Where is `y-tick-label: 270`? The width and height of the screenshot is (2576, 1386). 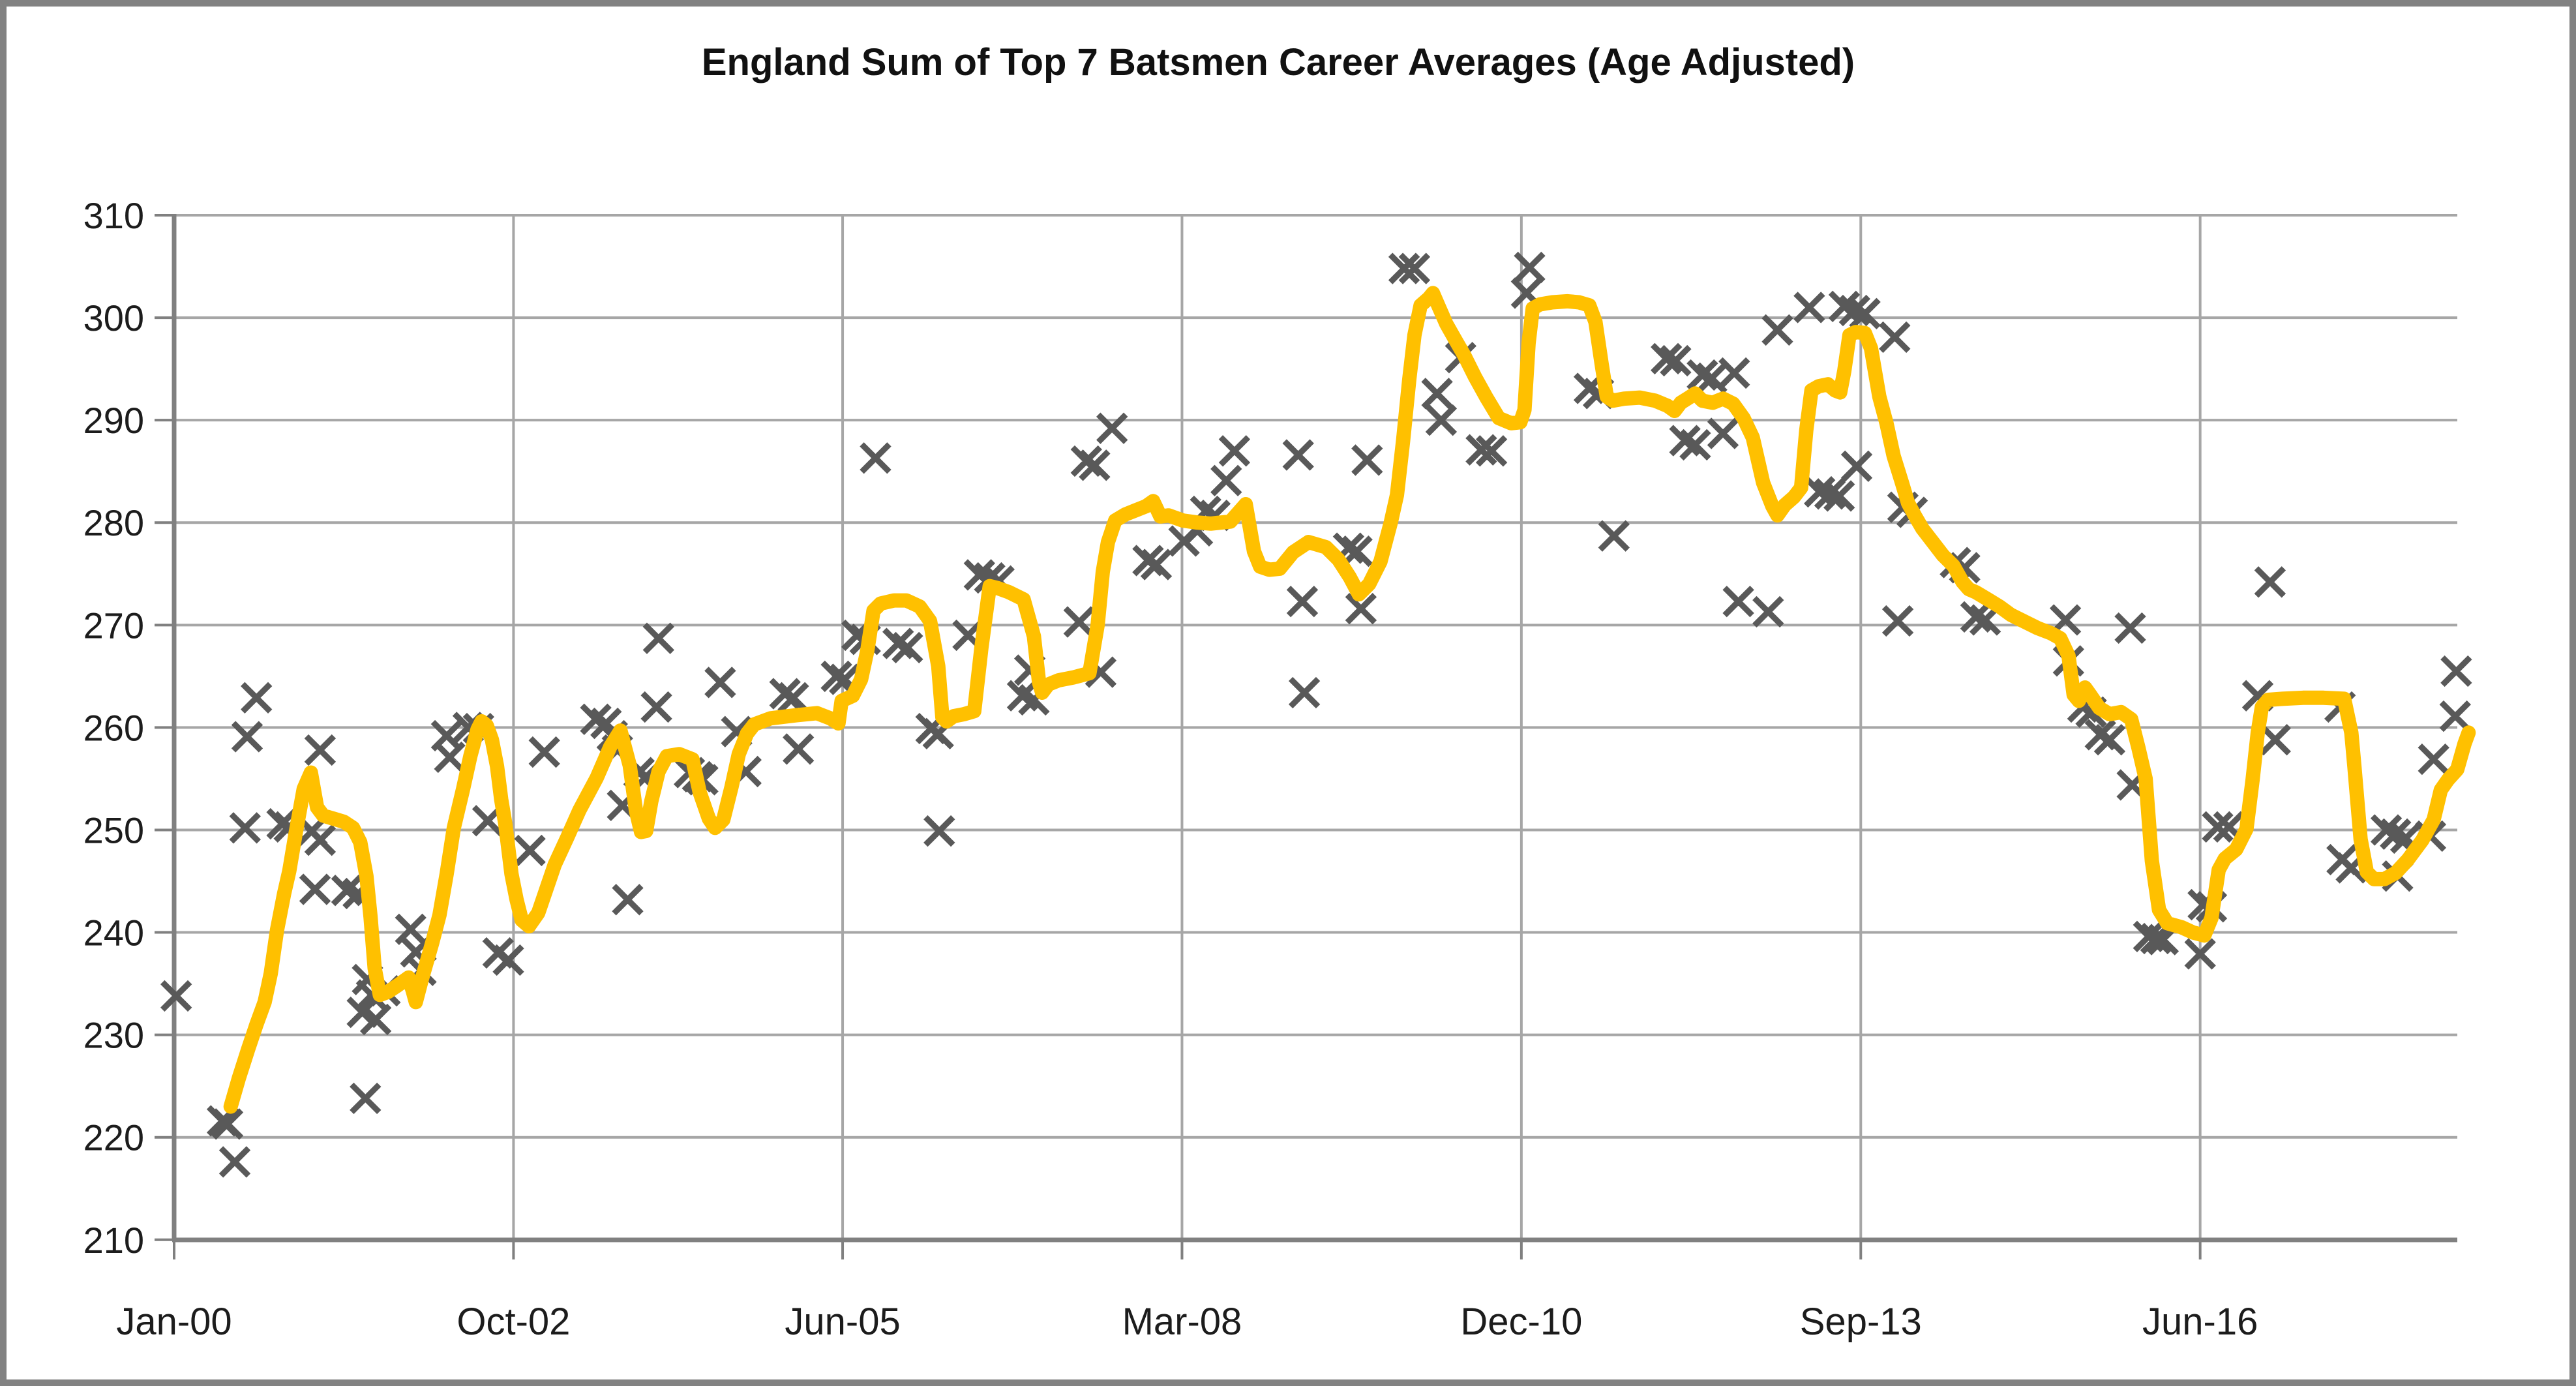
y-tick-label: 270 is located at coordinates (113, 625).